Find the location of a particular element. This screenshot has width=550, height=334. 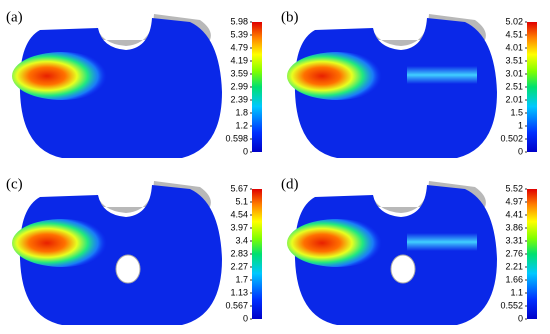

colorbar-tick-label: 3.4 is located at coordinates (241, 240).